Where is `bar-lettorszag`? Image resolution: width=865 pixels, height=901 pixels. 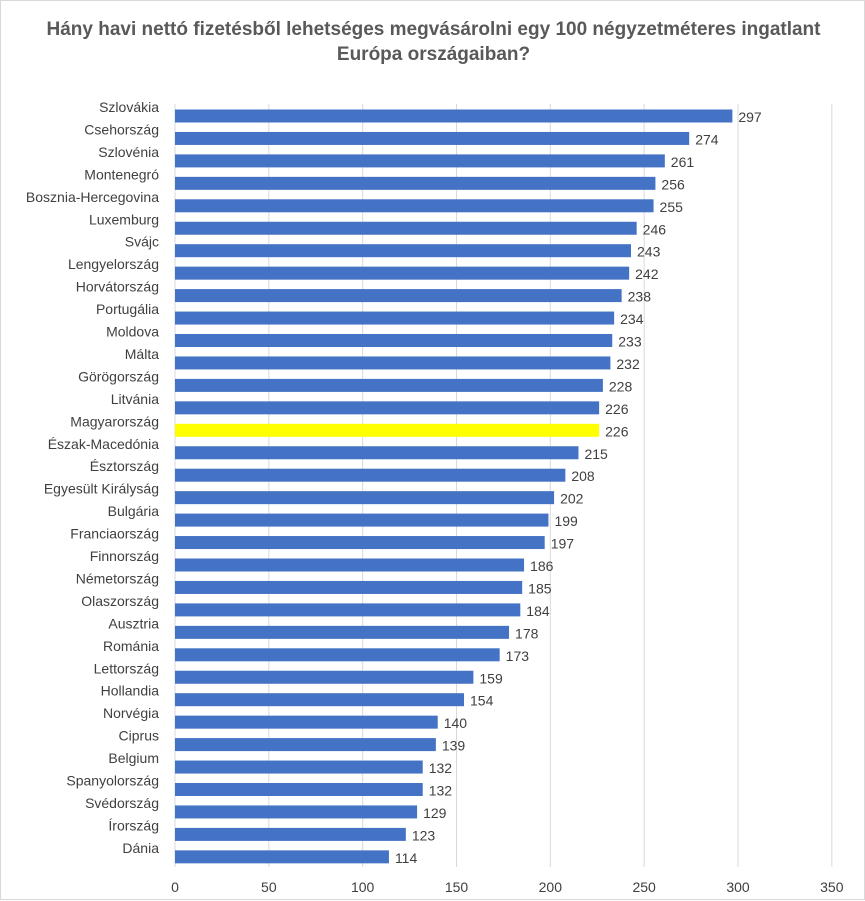
bar-lettorszag is located at coordinates (324, 677).